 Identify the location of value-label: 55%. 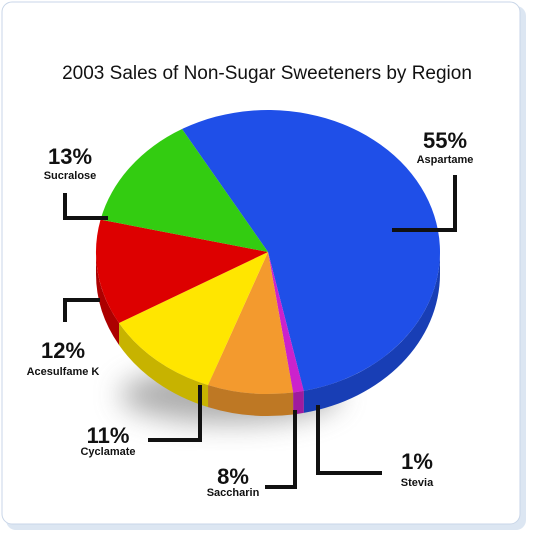
(445, 140).